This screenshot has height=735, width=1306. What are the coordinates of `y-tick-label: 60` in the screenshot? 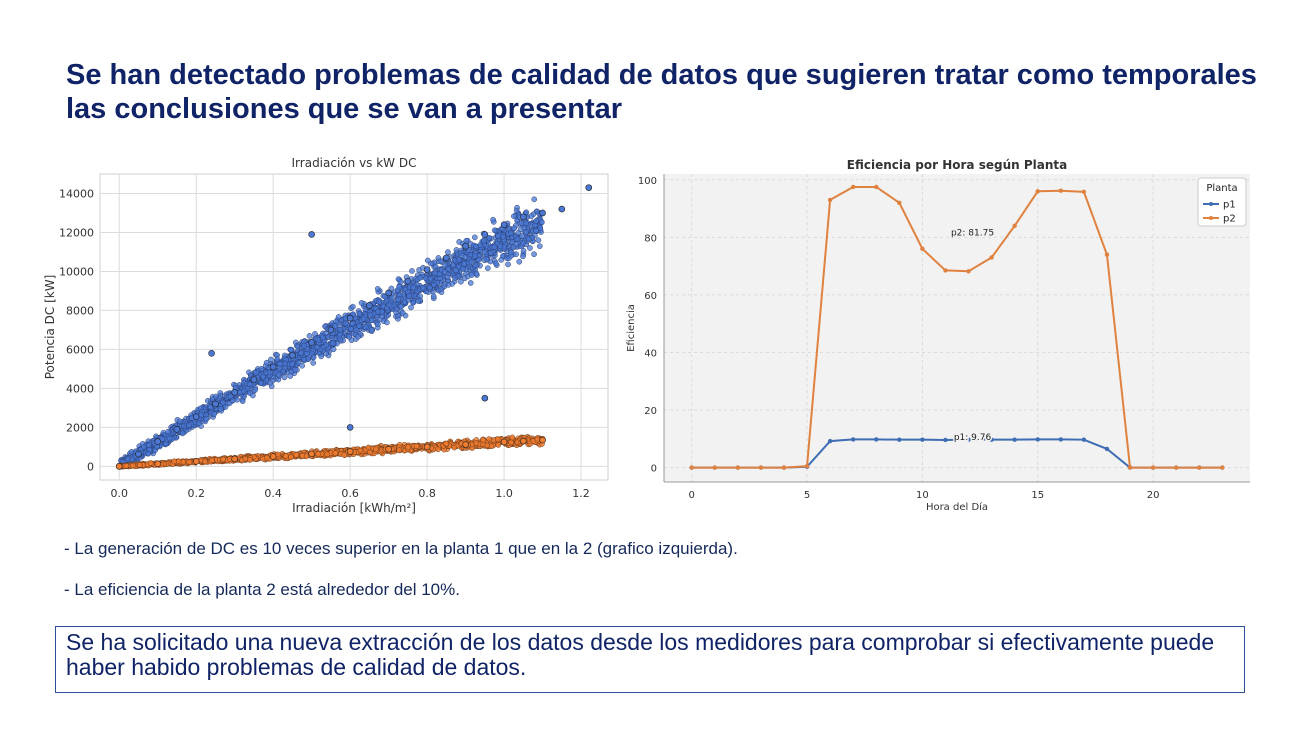 It's located at (650, 296).